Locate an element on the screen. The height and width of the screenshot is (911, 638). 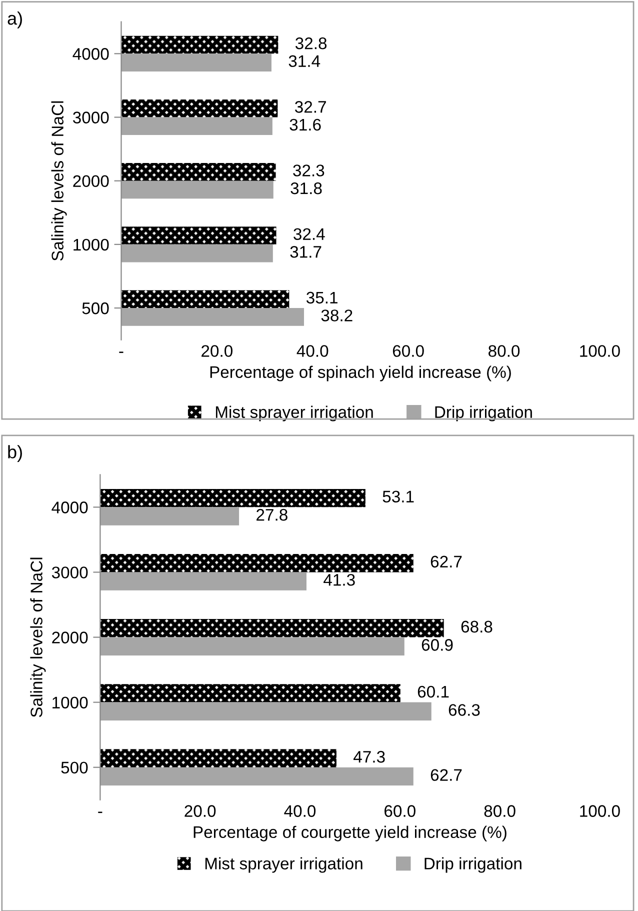
text: a) is located at coordinates (15, 20).